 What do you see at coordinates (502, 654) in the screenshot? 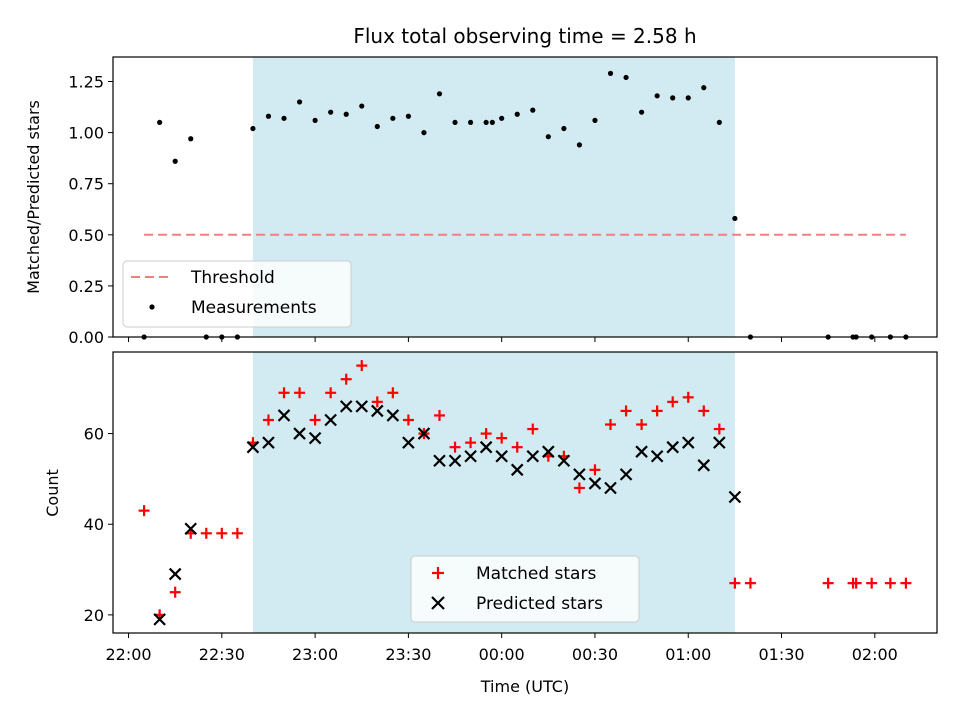
I see `x-tick-label: 00:00` at bounding box center [502, 654].